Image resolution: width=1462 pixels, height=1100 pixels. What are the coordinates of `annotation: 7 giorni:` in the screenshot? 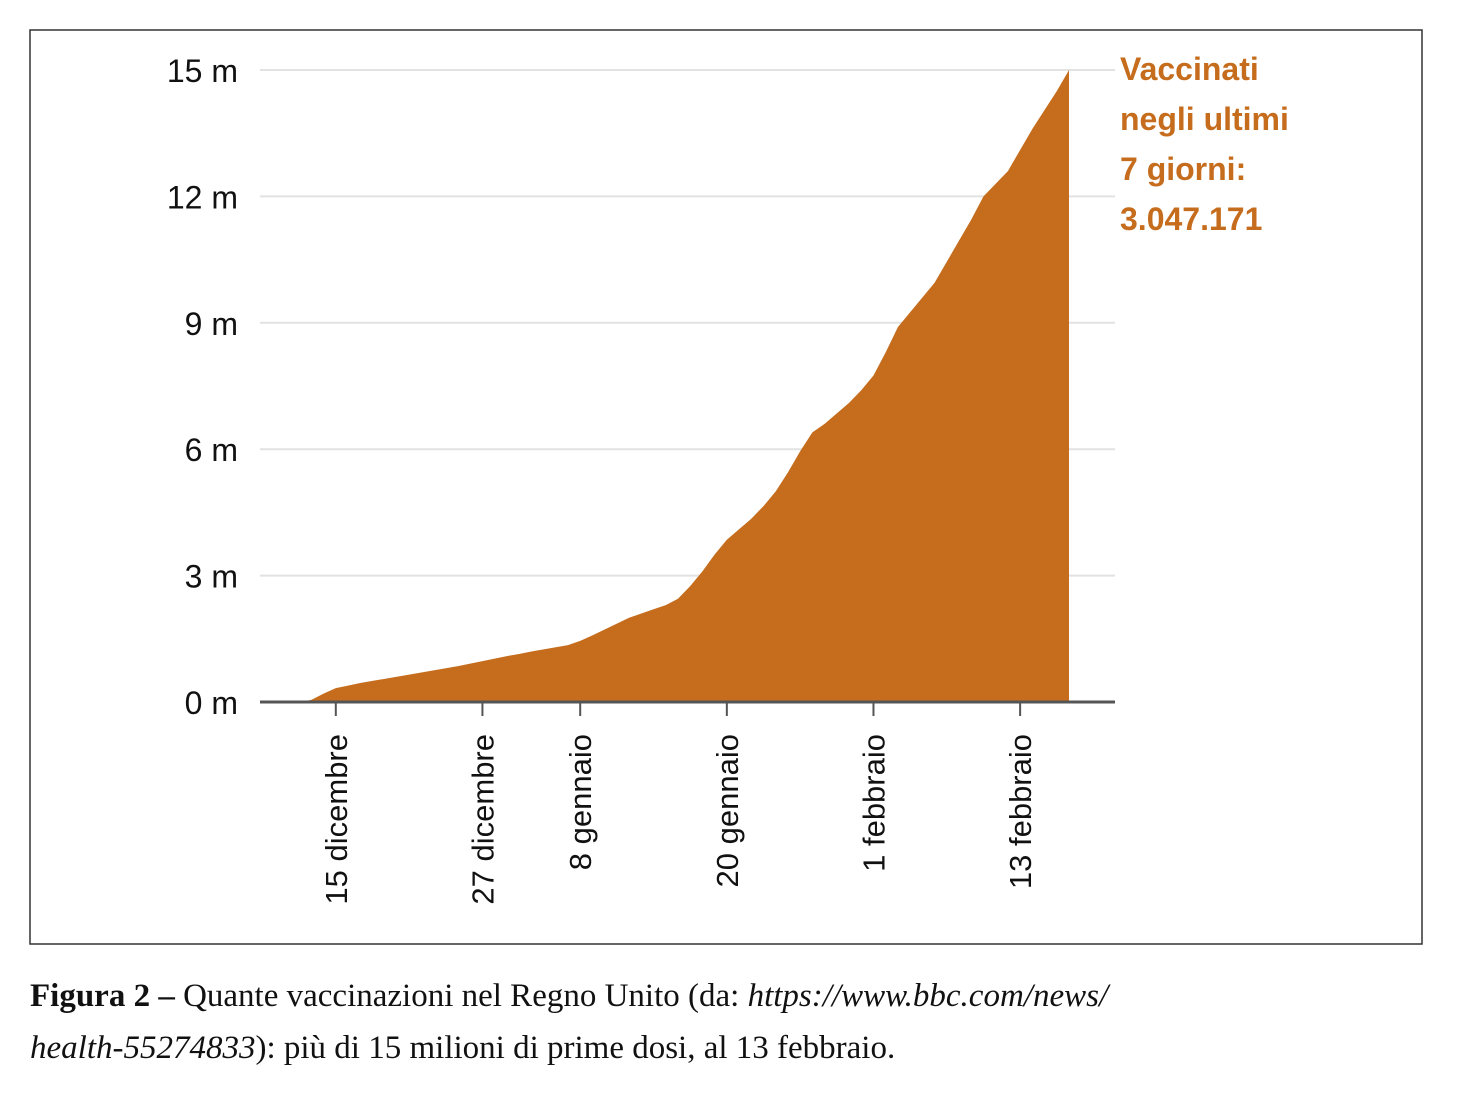 It's located at (1183, 169).